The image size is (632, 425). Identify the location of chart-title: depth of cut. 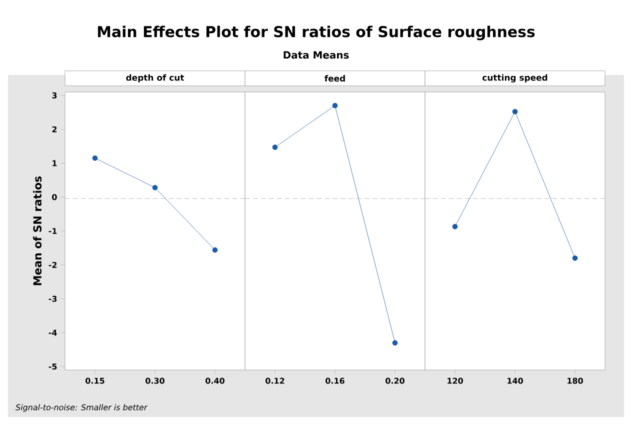
(155, 78).